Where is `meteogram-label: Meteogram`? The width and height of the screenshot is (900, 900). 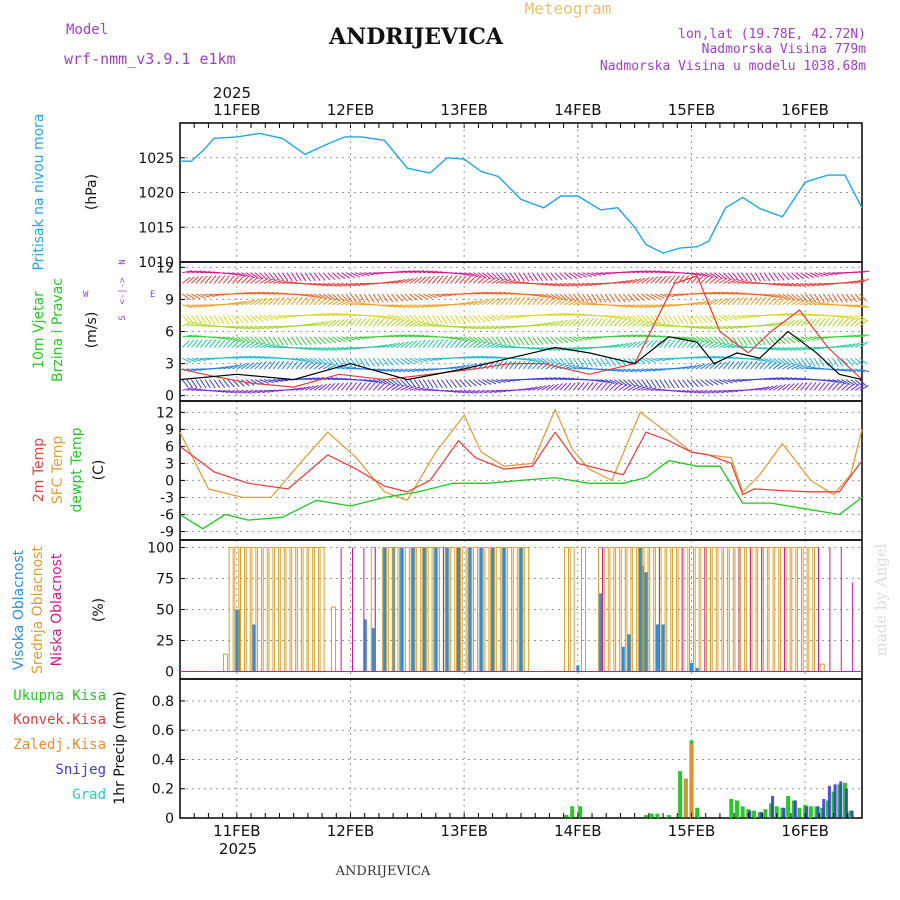 meteogram-label: Meteogram is located at coordinates (568, 9).